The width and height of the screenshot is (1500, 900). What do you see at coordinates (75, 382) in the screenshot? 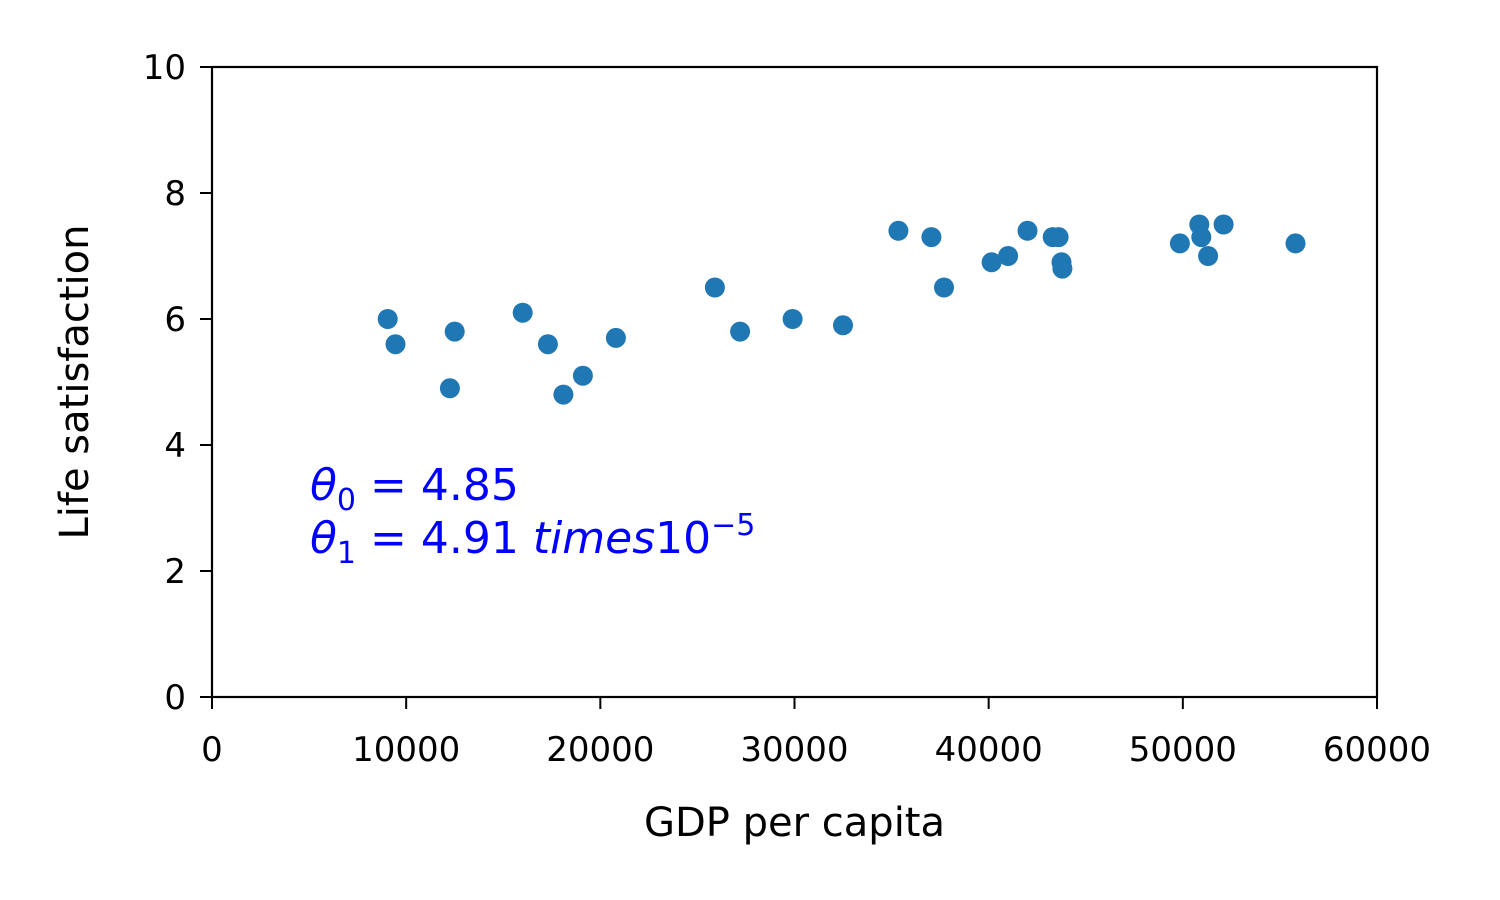
I see `y-axis-title: Life satisfaction` at bounding box center [75, 382].